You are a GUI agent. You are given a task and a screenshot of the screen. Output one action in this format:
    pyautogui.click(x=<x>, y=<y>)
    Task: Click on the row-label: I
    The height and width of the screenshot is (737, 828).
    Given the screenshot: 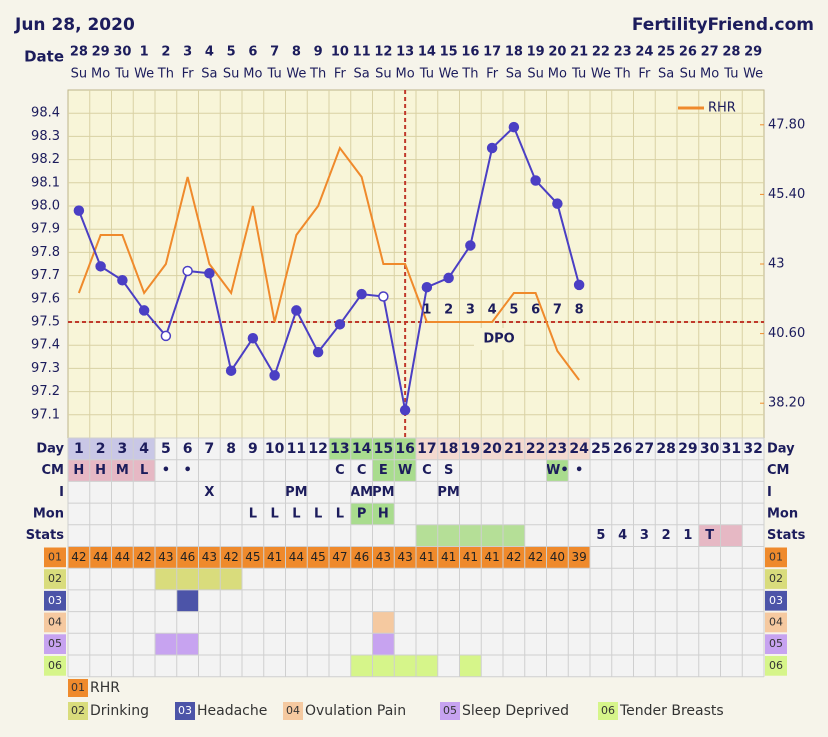 What is the action you would take?
    pyautogui.click(x=769, y=492)
    